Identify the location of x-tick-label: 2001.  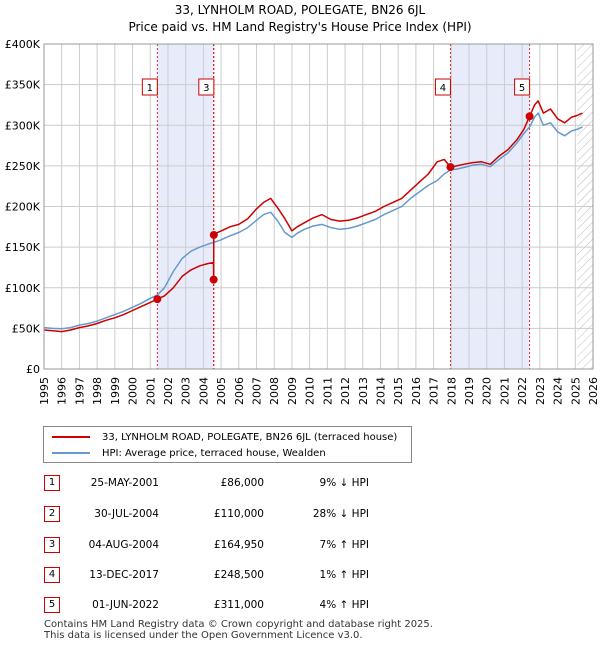
(150, 391).